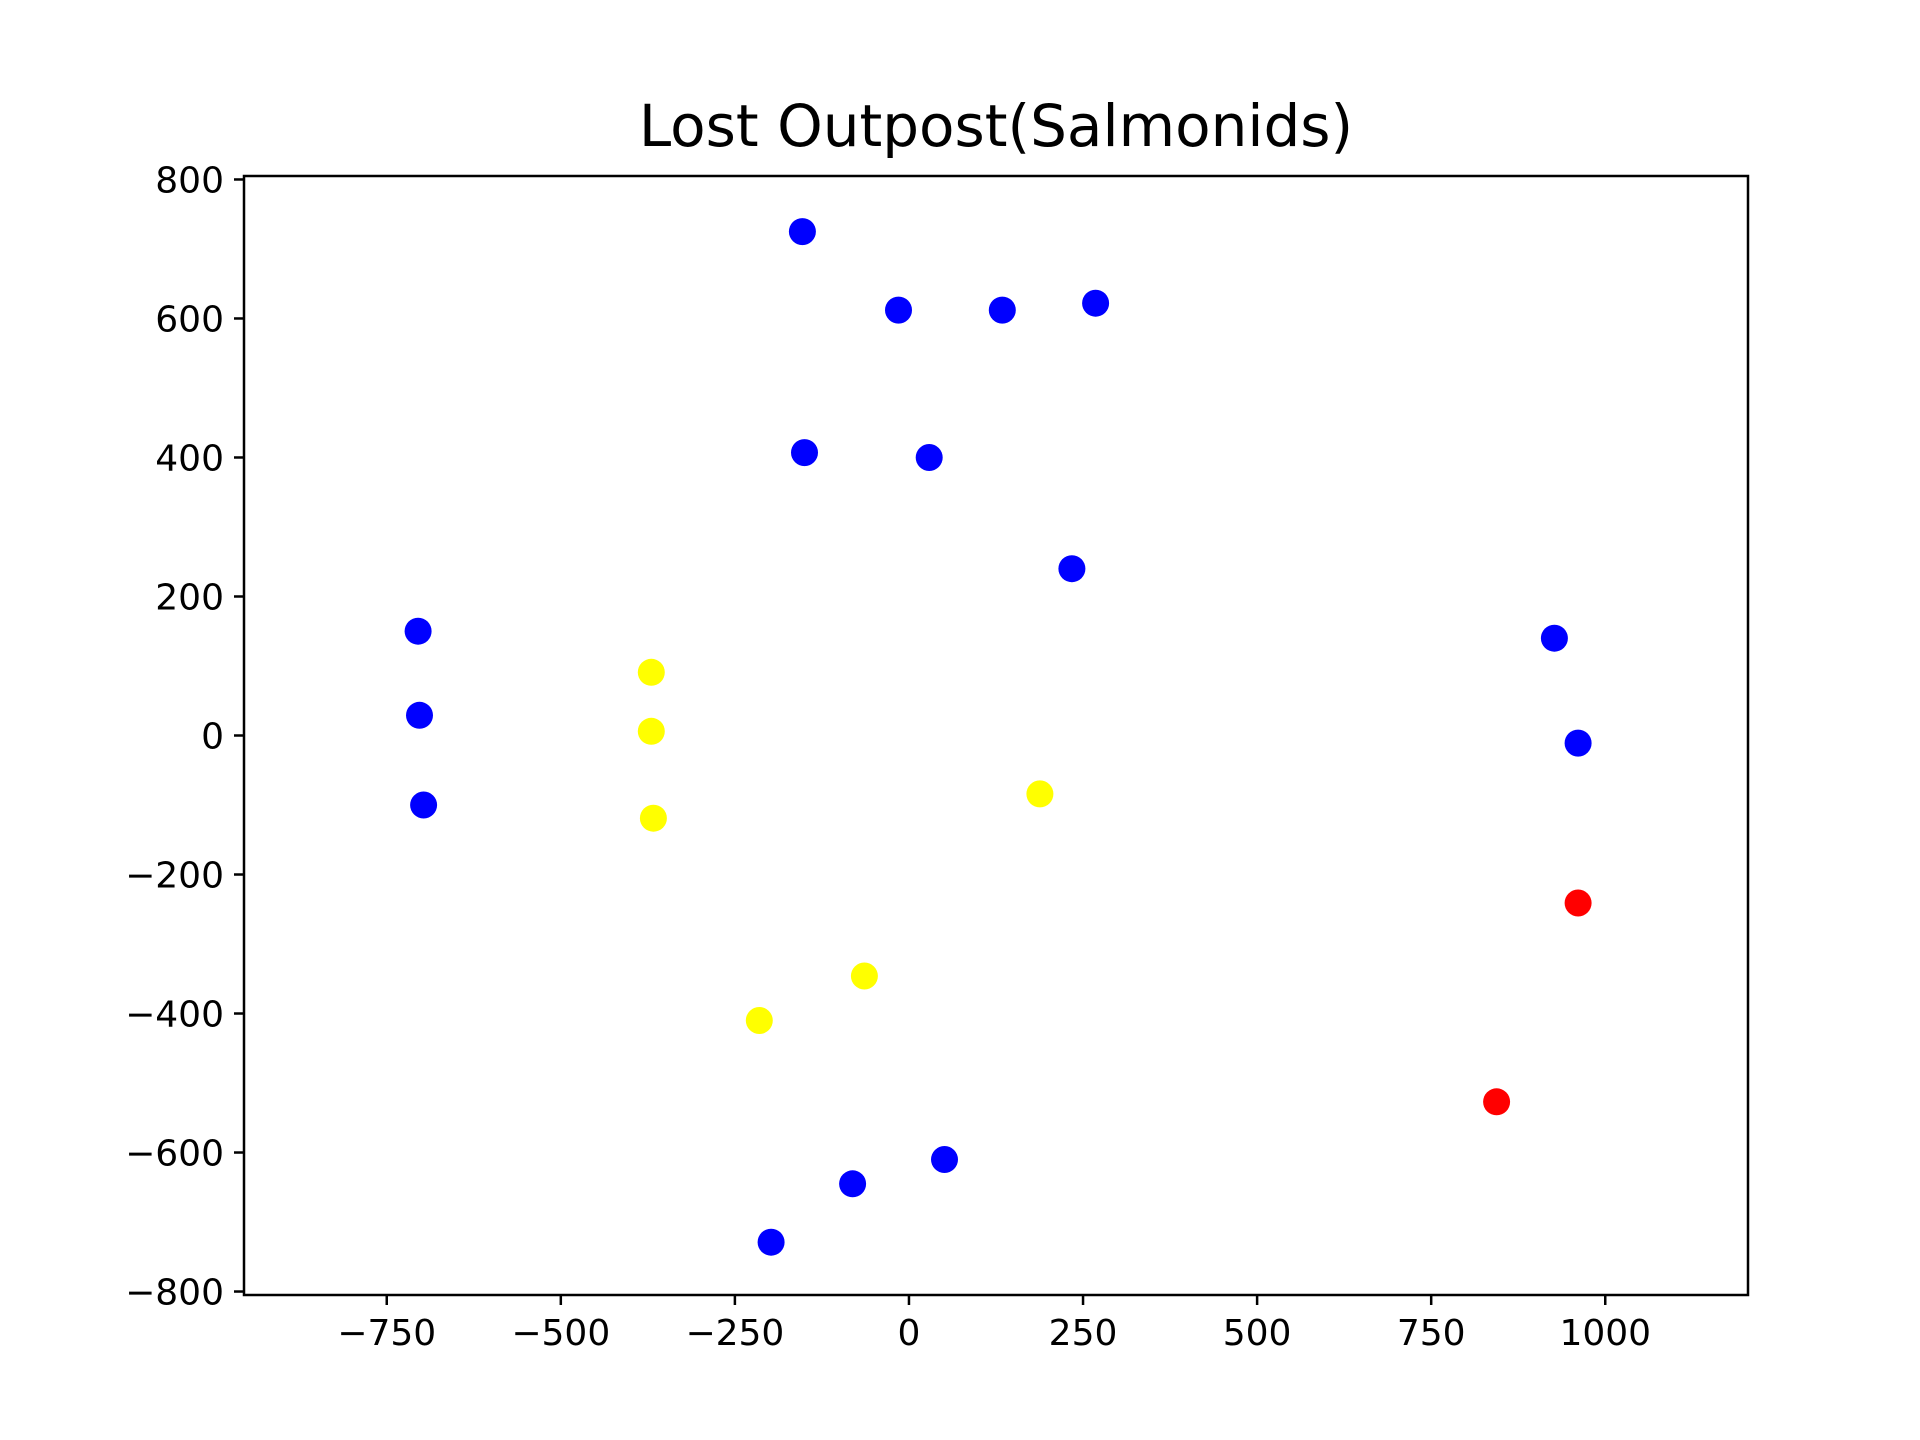 The width and height of the screenshot is (1920, 1440). I want to click on x-tick-label-3: 0, so click(909, 1333).